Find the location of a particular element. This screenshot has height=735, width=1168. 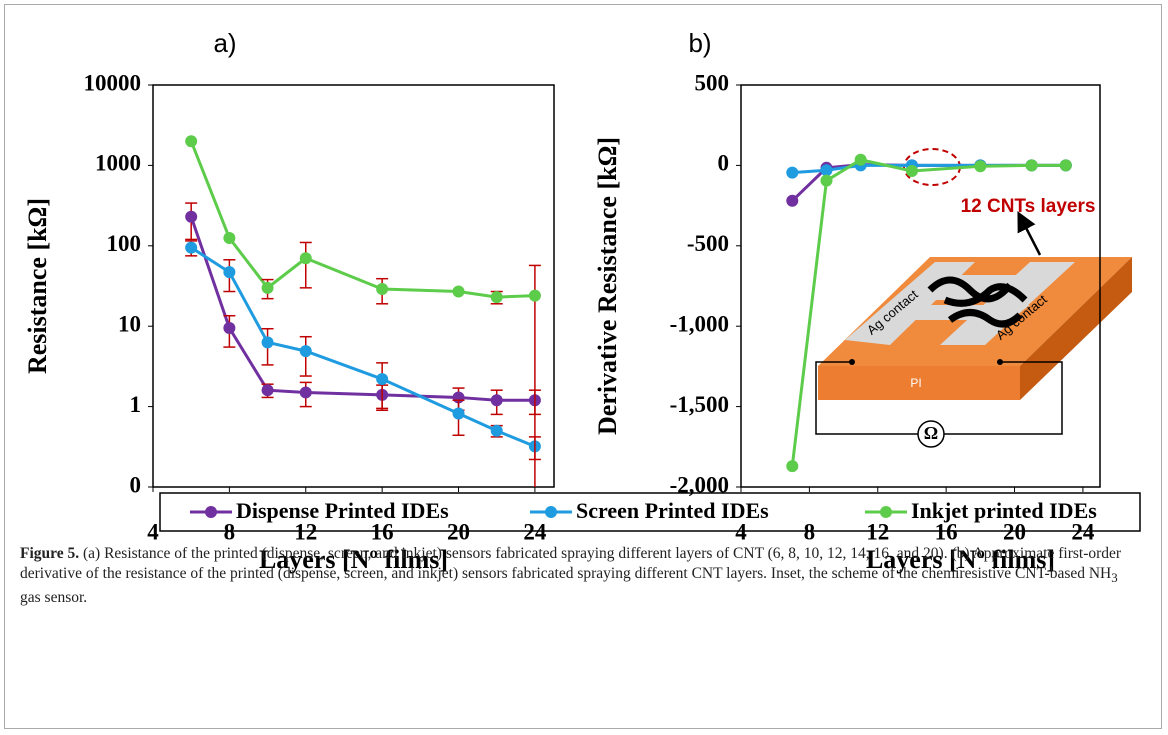

legend-label: Screen Printed IDEs is located at coordinates (672, 510).